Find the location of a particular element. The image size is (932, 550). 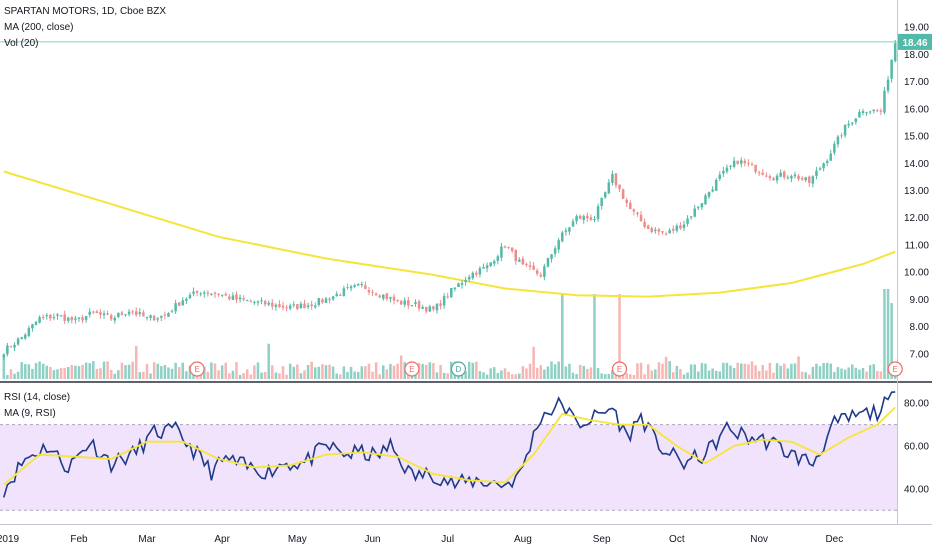

rsi-ma-legend: MA (9, RSI) is located at coordinates (30, 413).